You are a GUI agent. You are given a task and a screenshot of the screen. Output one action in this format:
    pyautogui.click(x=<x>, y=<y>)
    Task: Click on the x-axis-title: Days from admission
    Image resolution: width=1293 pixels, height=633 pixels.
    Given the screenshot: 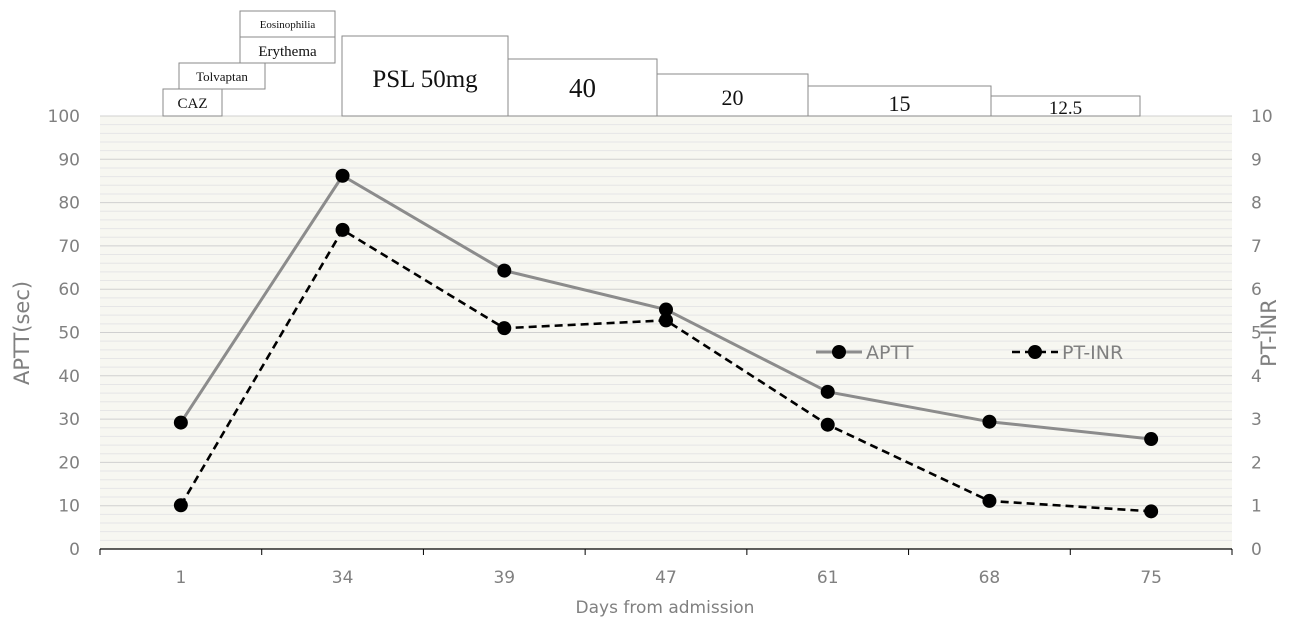 What is the action you would take?
    pyautogui.click(x=665, y=608)
    